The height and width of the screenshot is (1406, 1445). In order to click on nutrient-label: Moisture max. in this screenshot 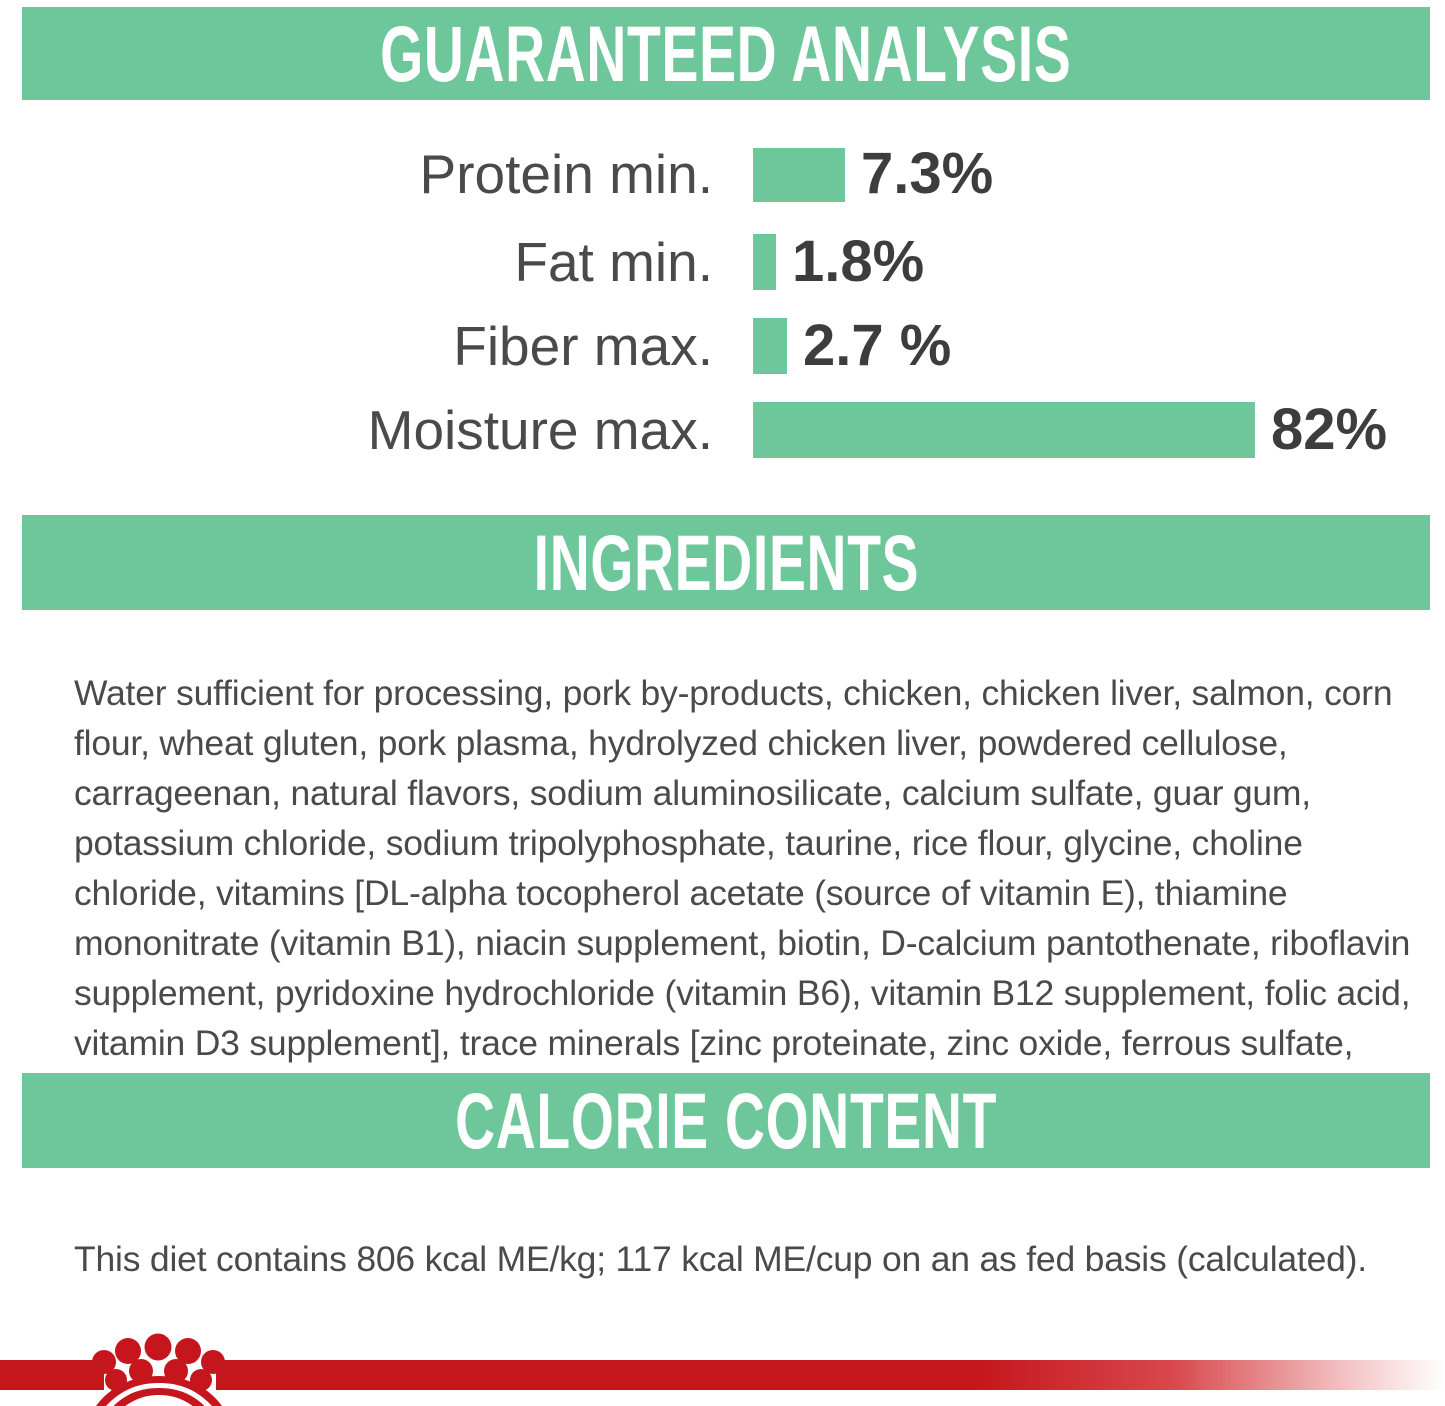, I will do `click(540, 430)`.